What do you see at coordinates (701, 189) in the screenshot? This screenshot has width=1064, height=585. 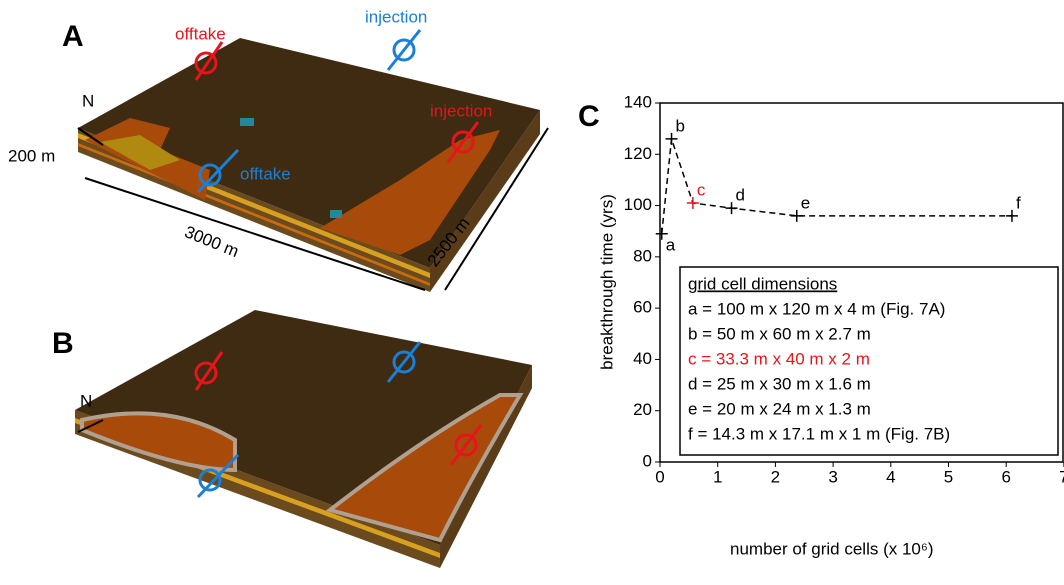 I see `point-label: c` at bounding box center [701, 189].